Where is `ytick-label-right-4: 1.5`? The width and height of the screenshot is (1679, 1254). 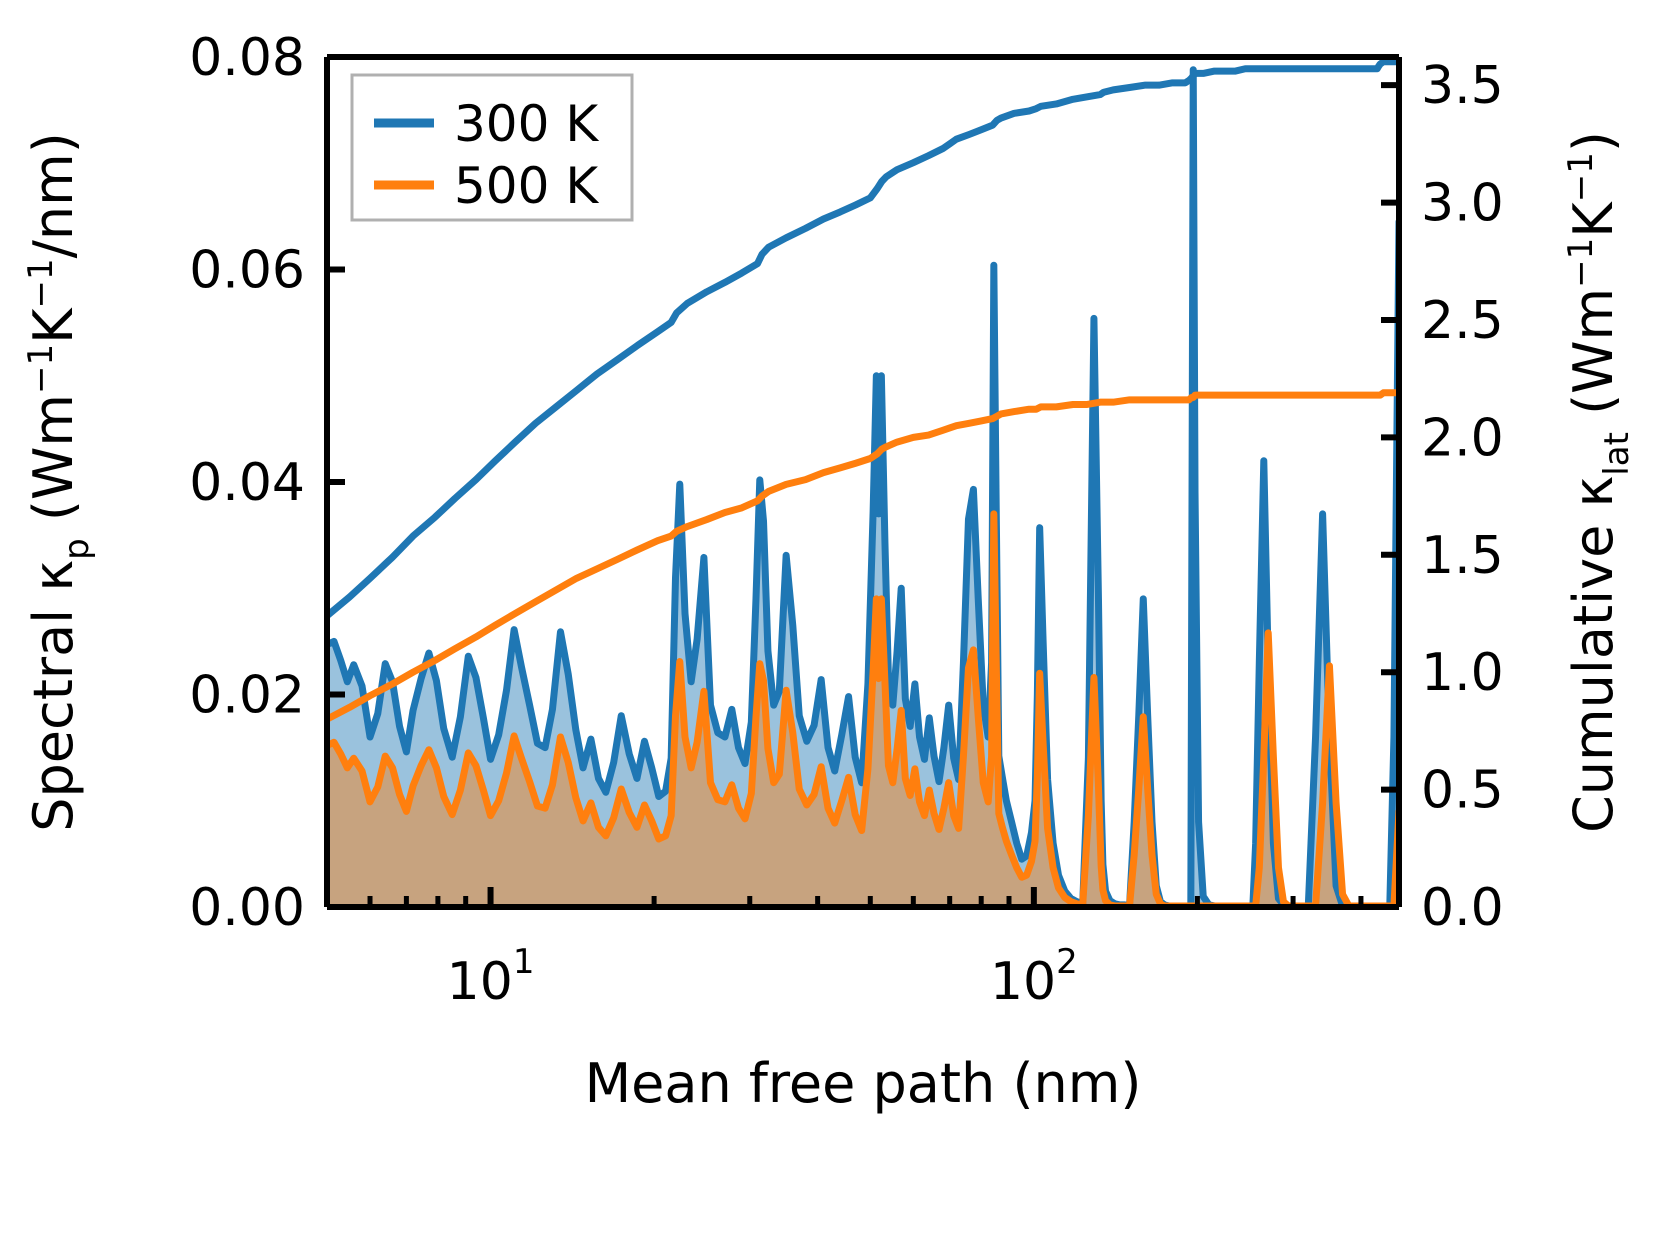 ytick-label-right-4: 1.5 is located at coordinates (1462, 556).